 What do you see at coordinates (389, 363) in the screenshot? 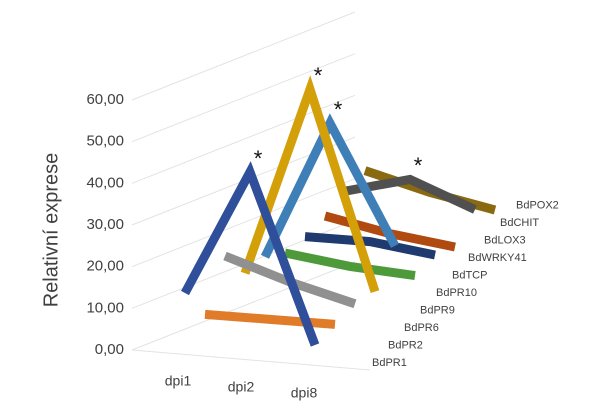
I see `series-label: BdPR1` at bounding box center [389, 363].